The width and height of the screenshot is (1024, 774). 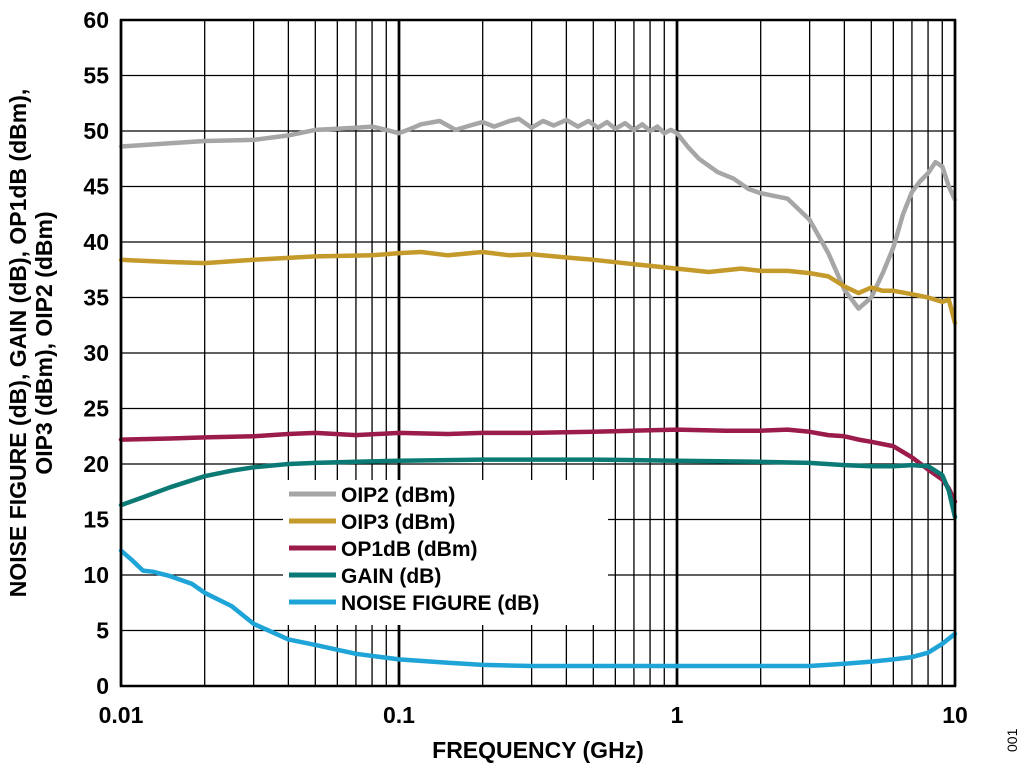 I want to click on y-tick-label: 20, so click(x=96, y=464).